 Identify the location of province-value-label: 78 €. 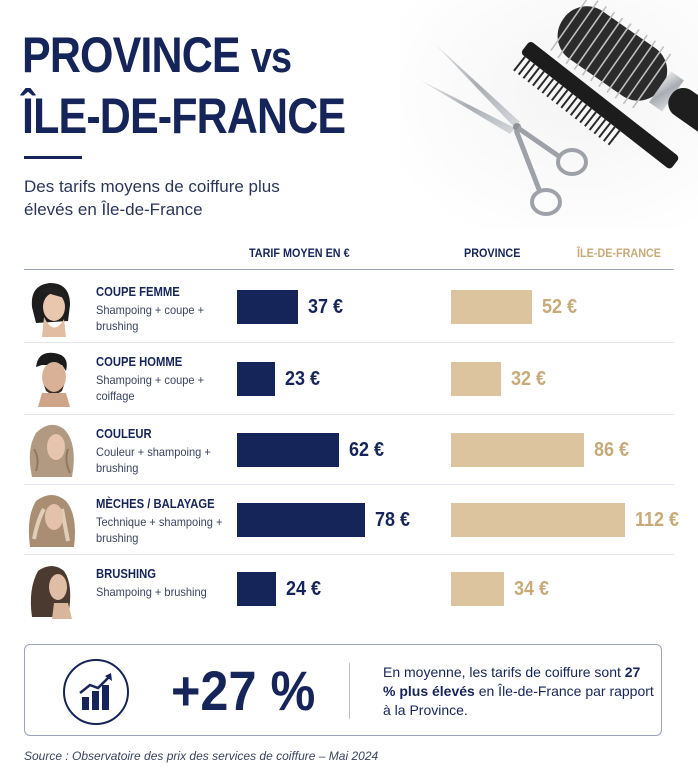
(392, 520).